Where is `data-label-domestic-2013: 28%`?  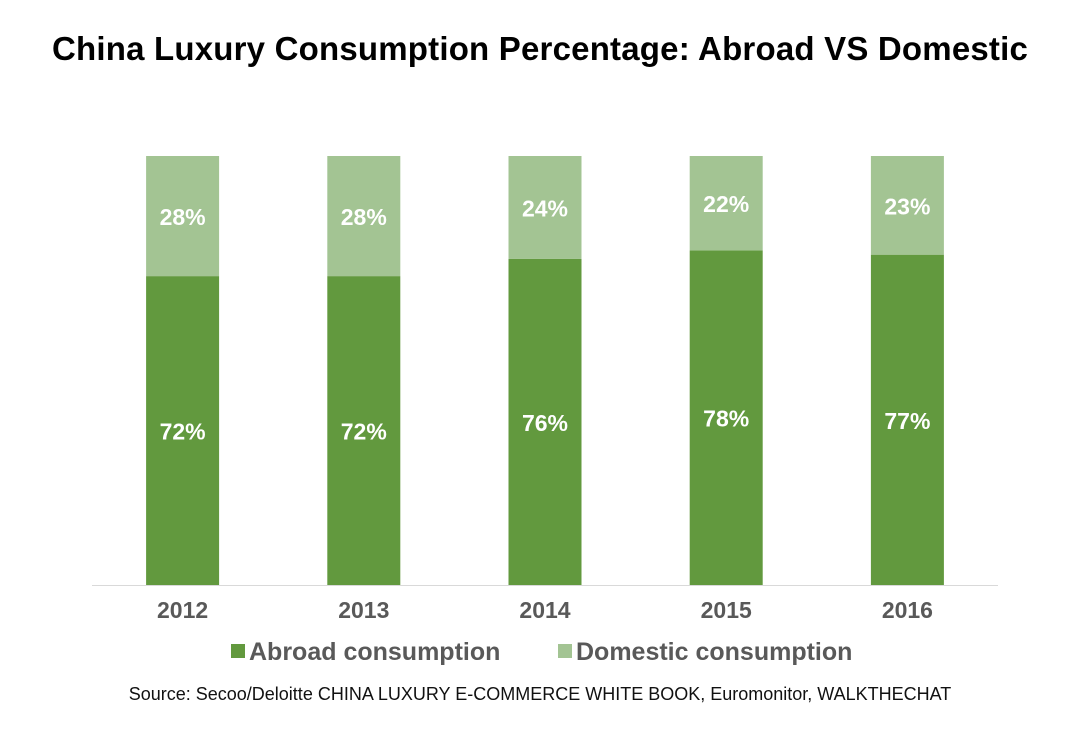
data-label-domestic-2013: 28% is located at coordinates (364, 217).